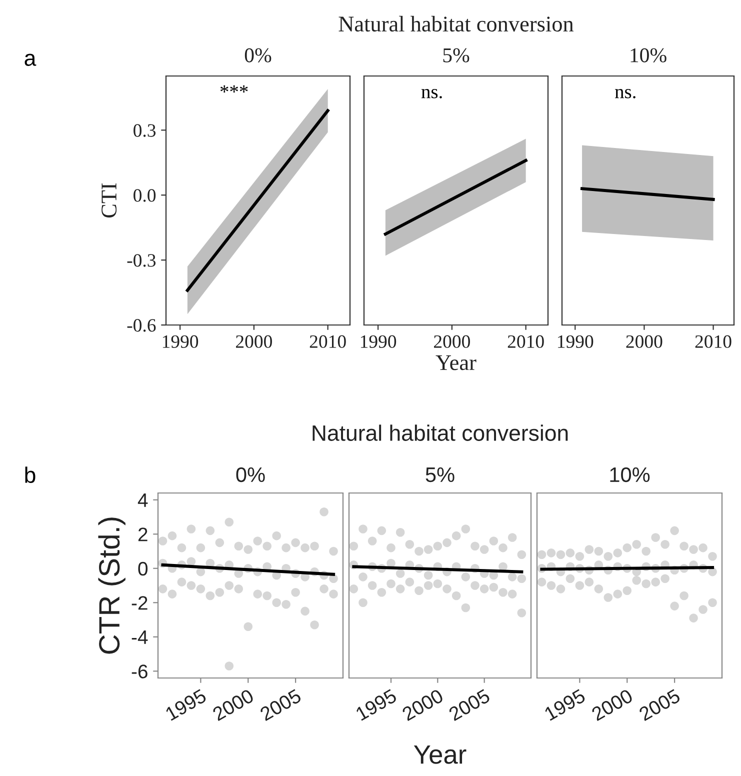  What do you see at coordinates (630, 474) in the screenshot?
I see `chart-subtitle: 10%` at bounding box center [630, 474].